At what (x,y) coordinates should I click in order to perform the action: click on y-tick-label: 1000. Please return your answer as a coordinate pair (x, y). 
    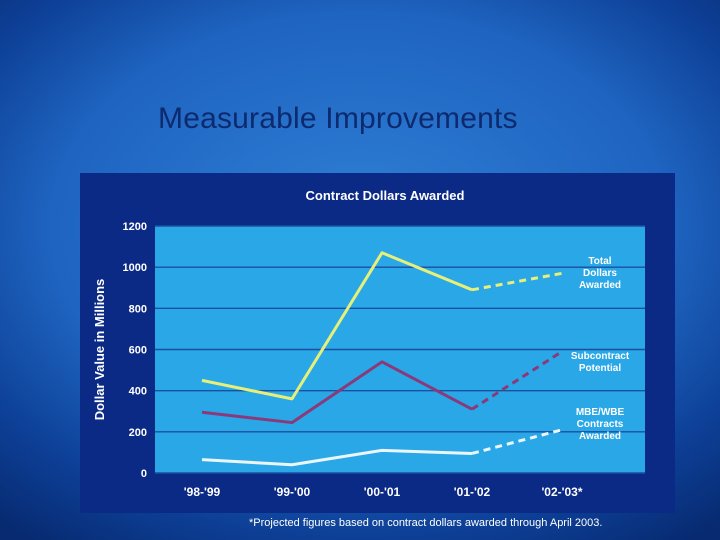
    Looking at the image, I should click on (135, 268).